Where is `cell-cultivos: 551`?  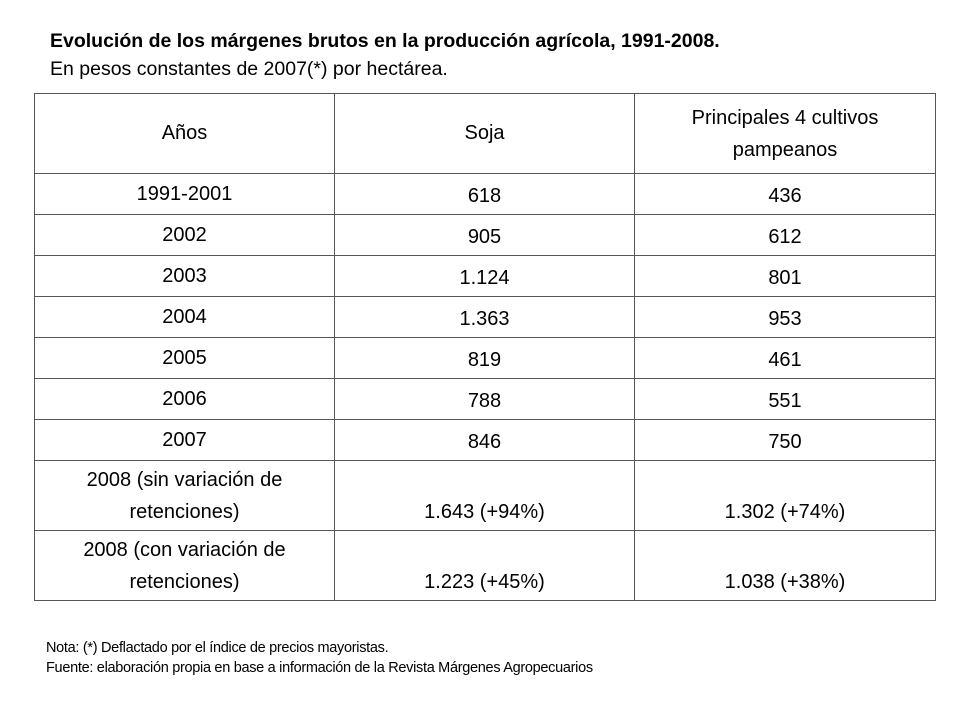
cell-cultivos: 551 is located at coordinates (785, 399).